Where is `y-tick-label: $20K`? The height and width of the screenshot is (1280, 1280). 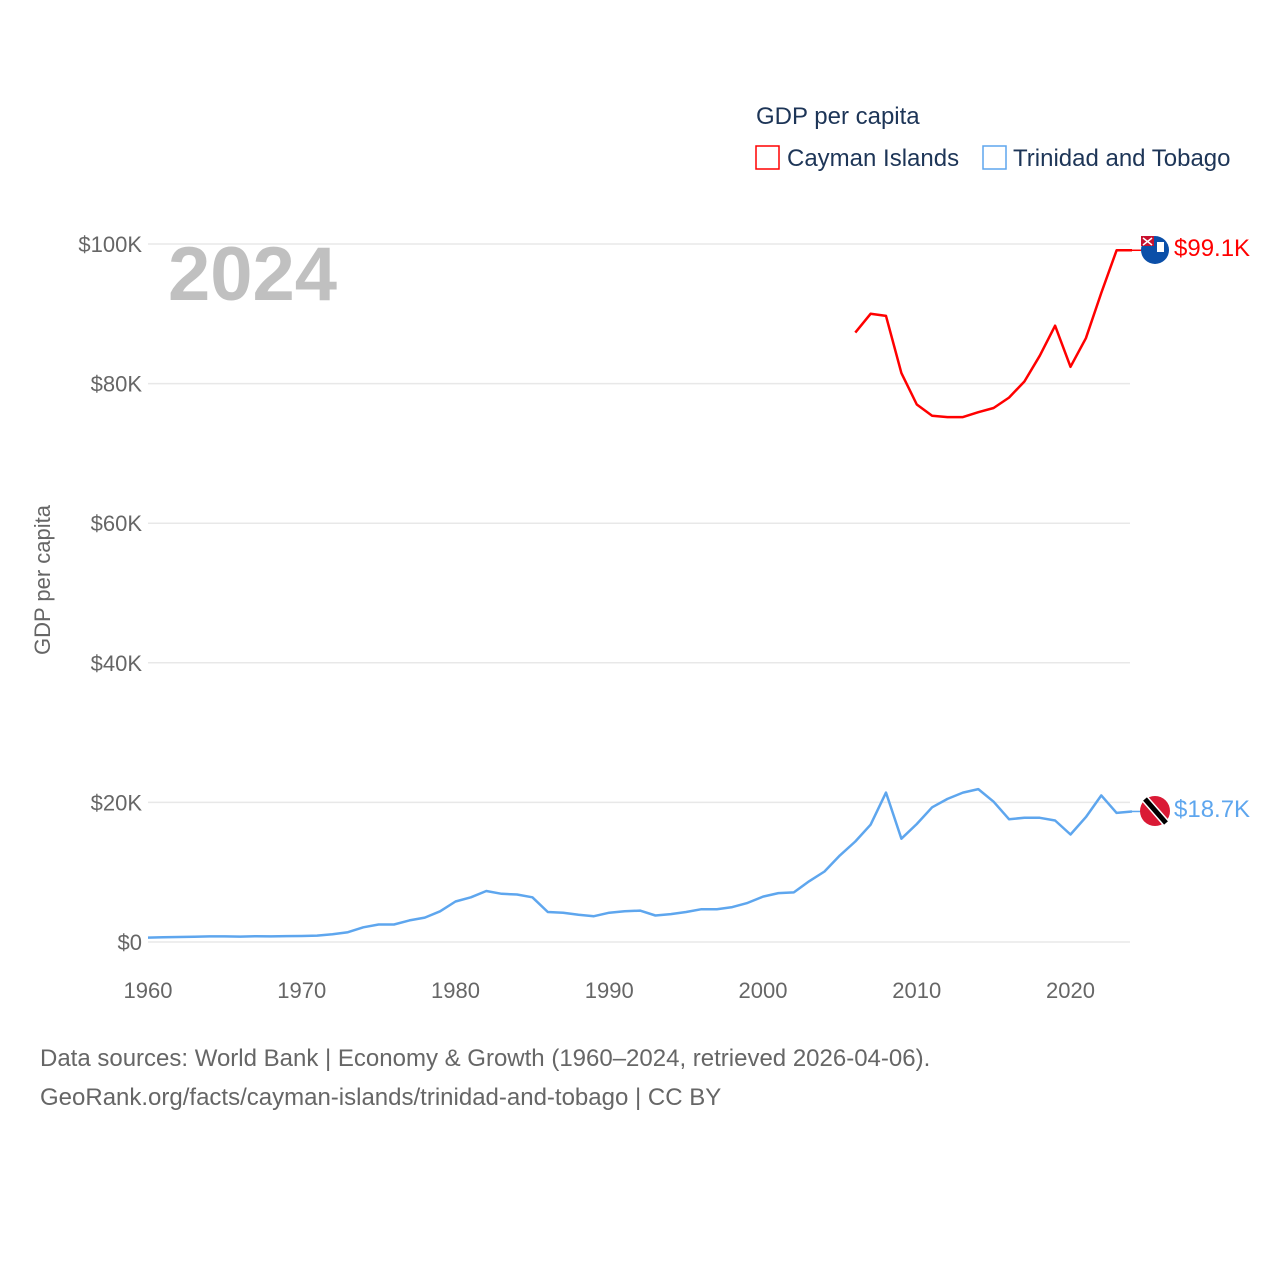 y-tick-label: $20K is located at coordinates (117, 802).